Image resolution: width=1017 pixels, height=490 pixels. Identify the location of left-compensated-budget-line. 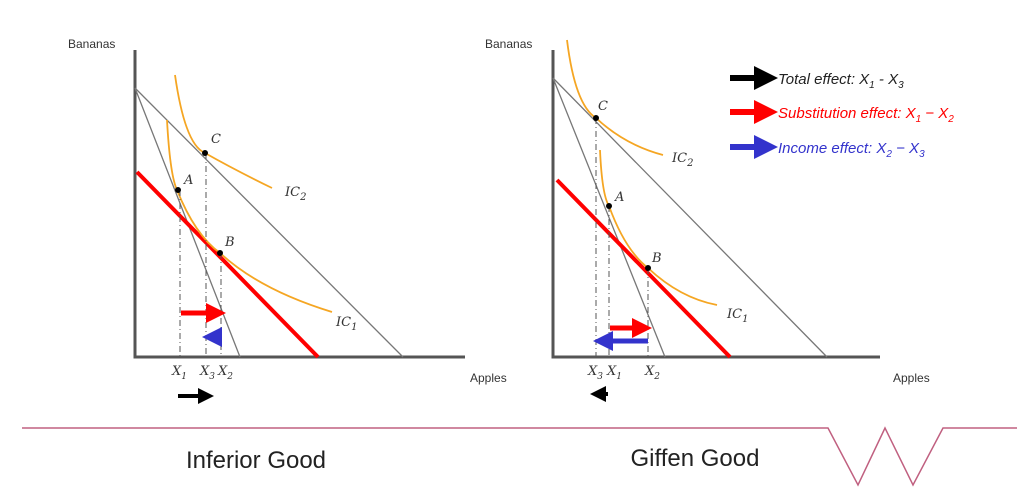
(227, 264).